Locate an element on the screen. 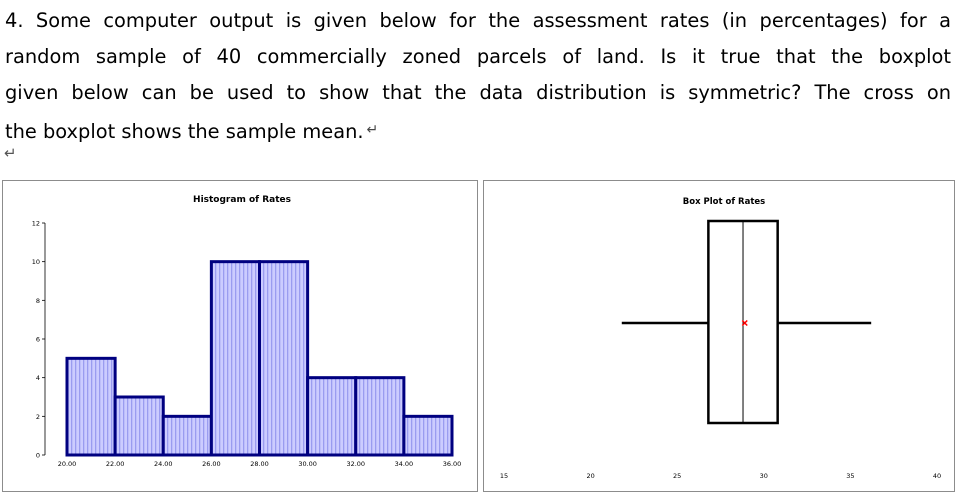  empty-paragraph-return-mark-icon: ↵ is located at coordinates (10, 153).